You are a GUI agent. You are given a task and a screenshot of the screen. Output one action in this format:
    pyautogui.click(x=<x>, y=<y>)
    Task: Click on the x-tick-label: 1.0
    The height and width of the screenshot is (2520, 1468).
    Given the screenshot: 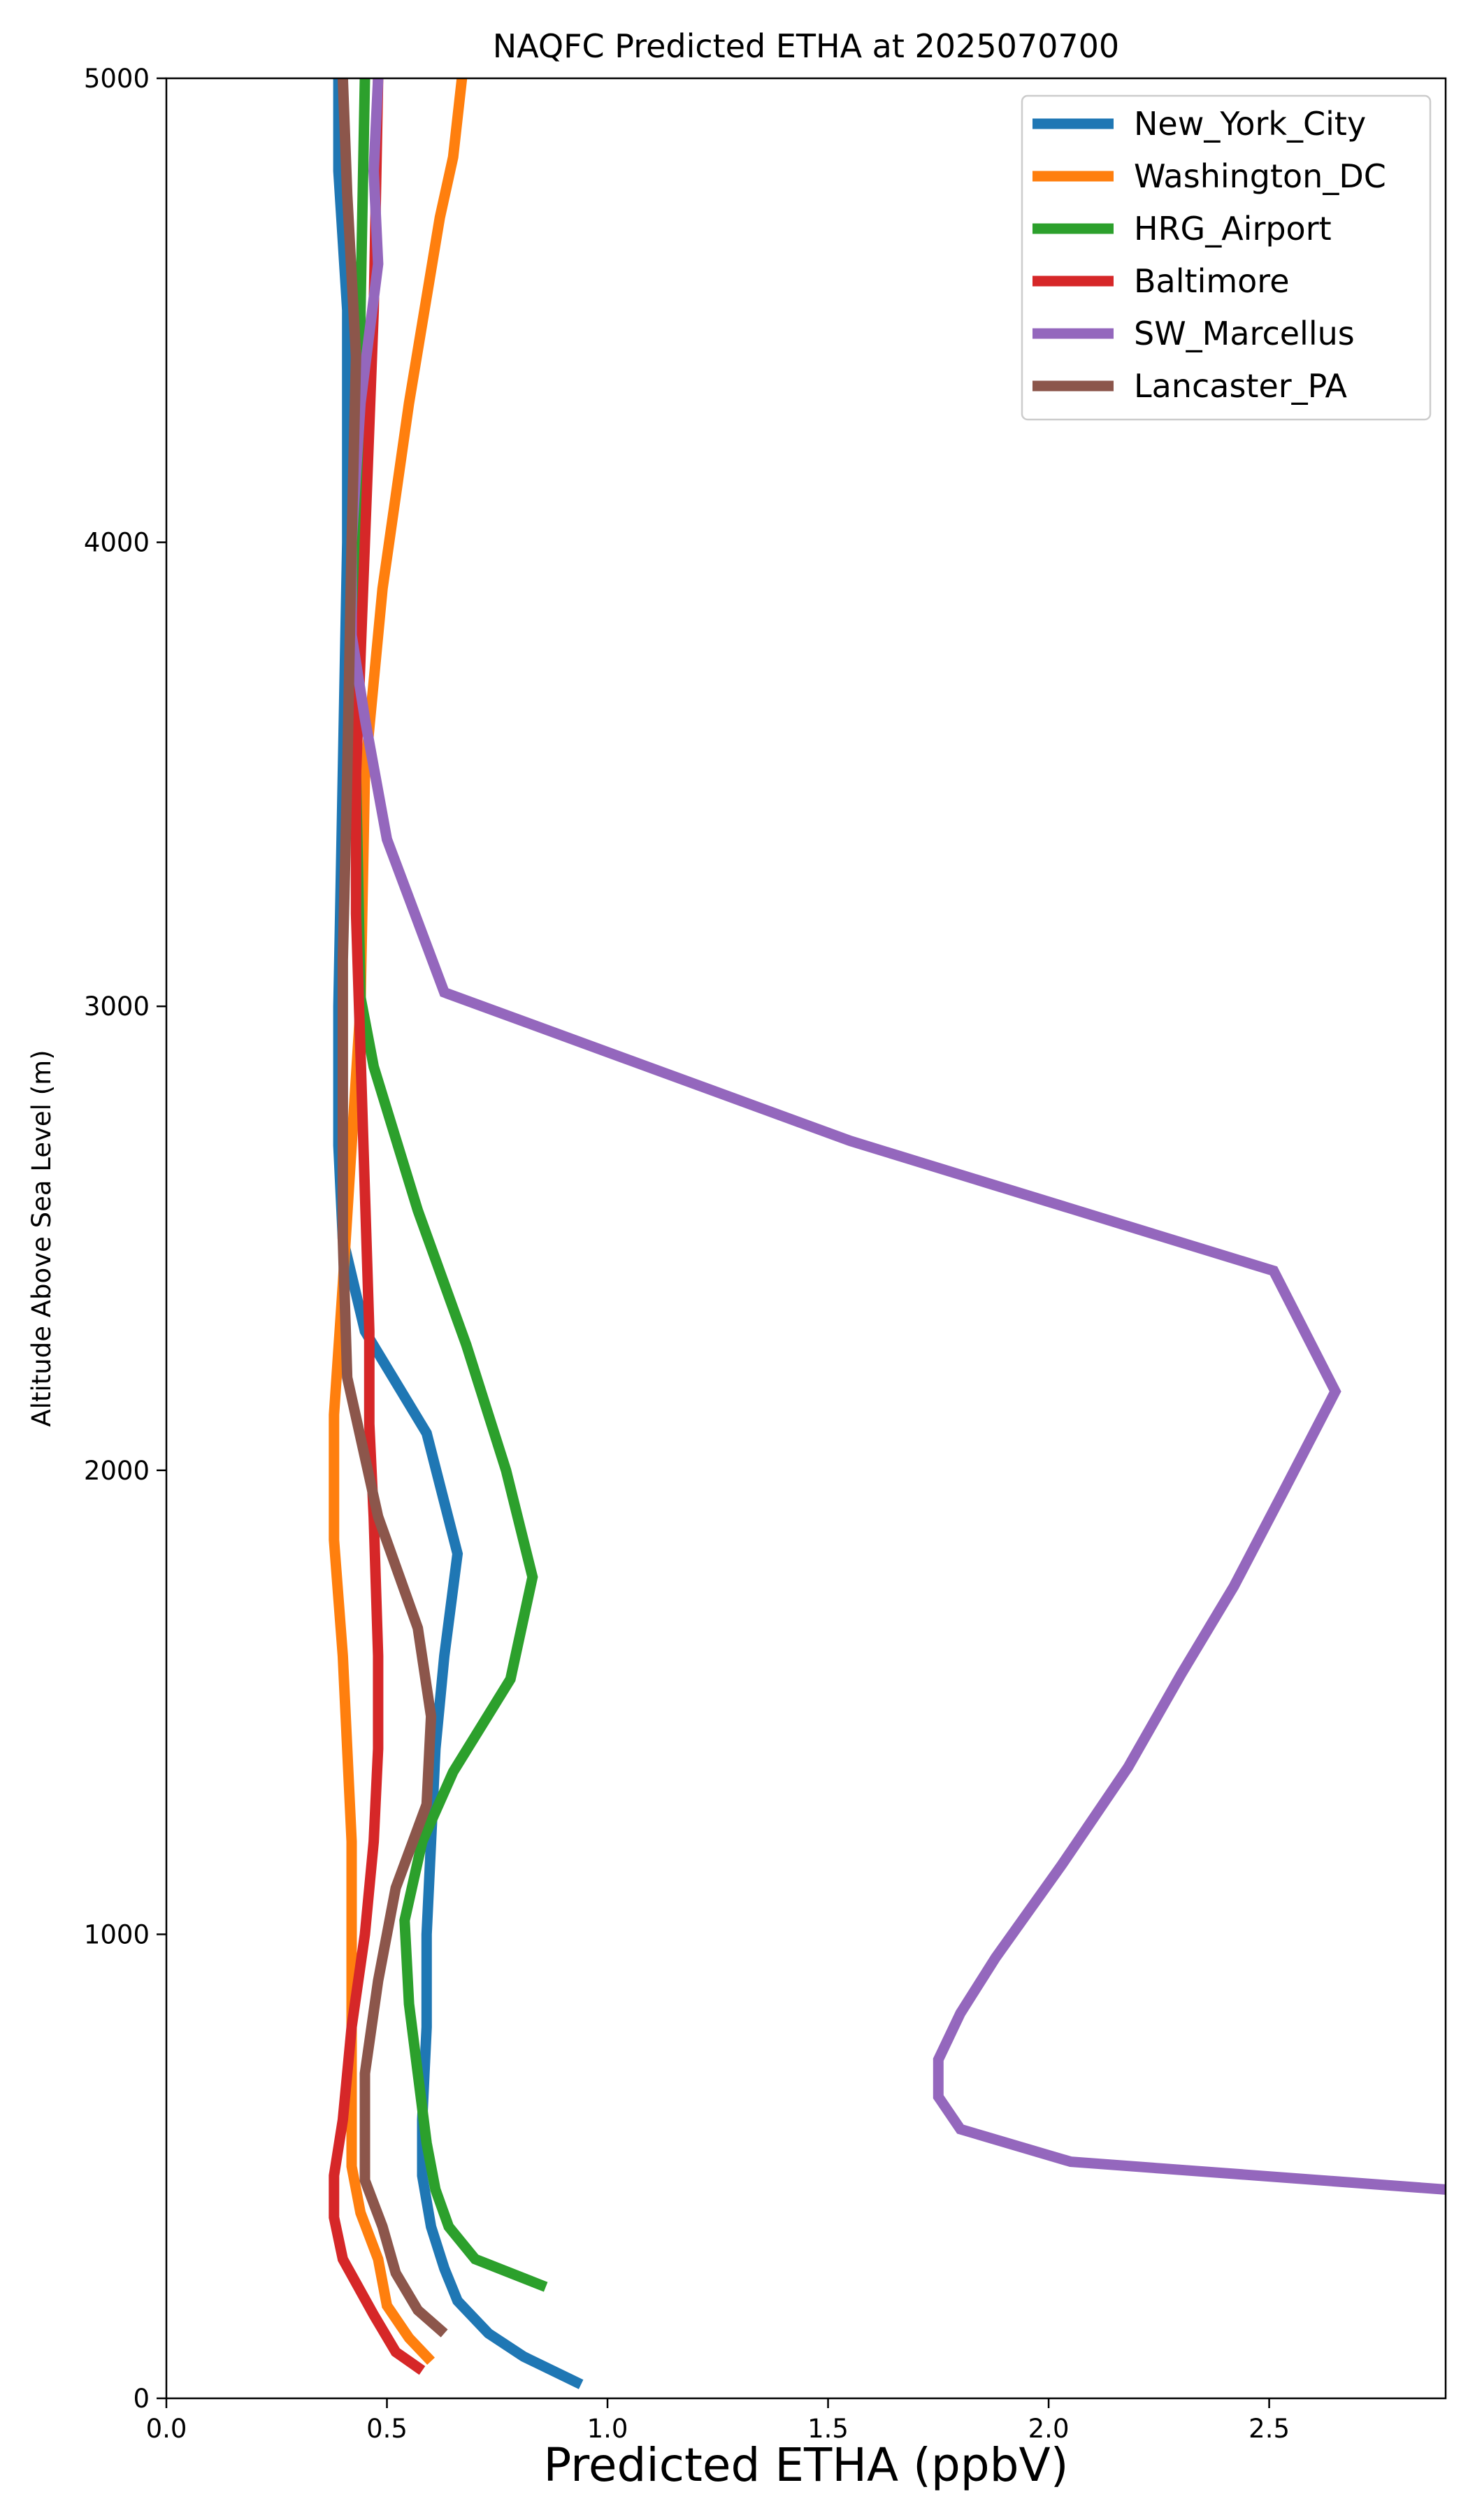 What is the action you would take?
    pyautogui.click(x=607, y=2429)
    